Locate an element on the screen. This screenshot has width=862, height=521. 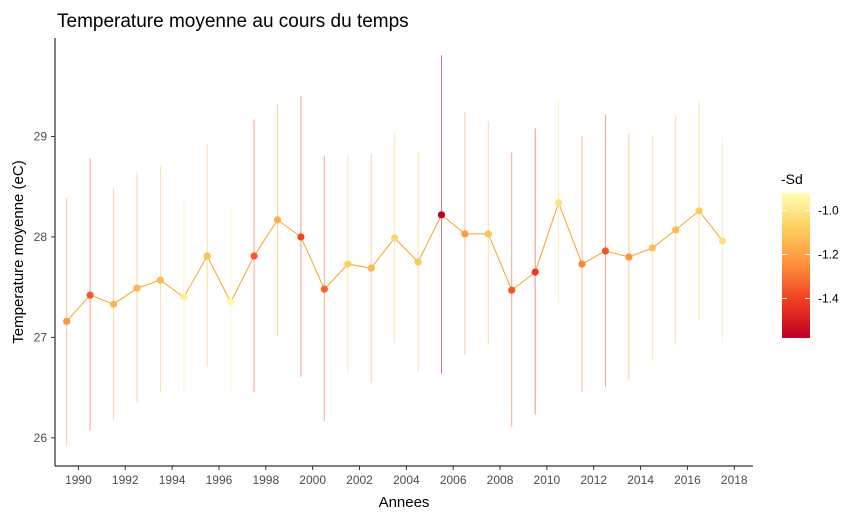
y-tick-label: 27 is located at coordinates (41, 337).